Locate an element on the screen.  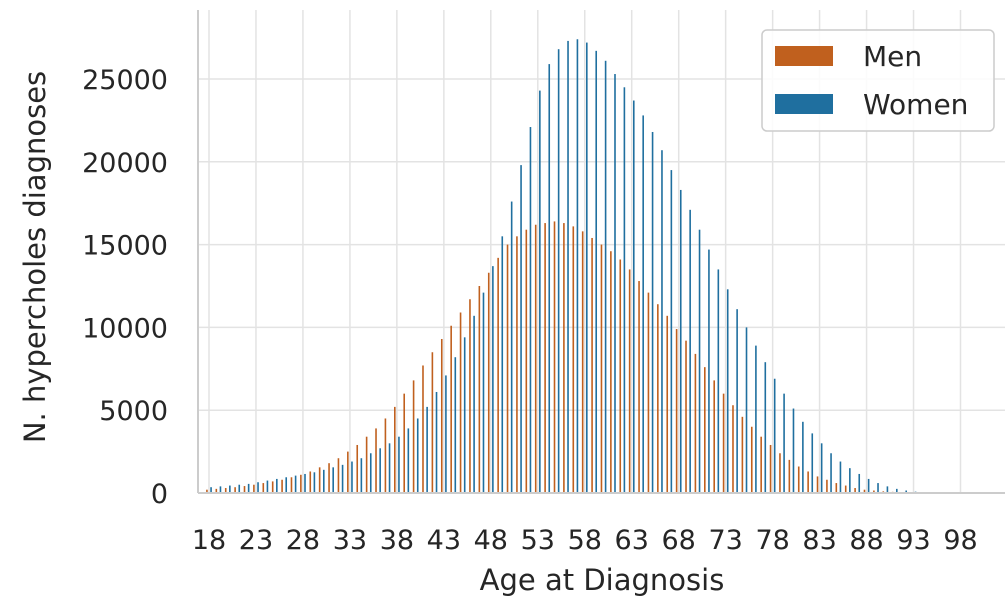
x-tick-label: 53 is located at coordinates (538, 540).